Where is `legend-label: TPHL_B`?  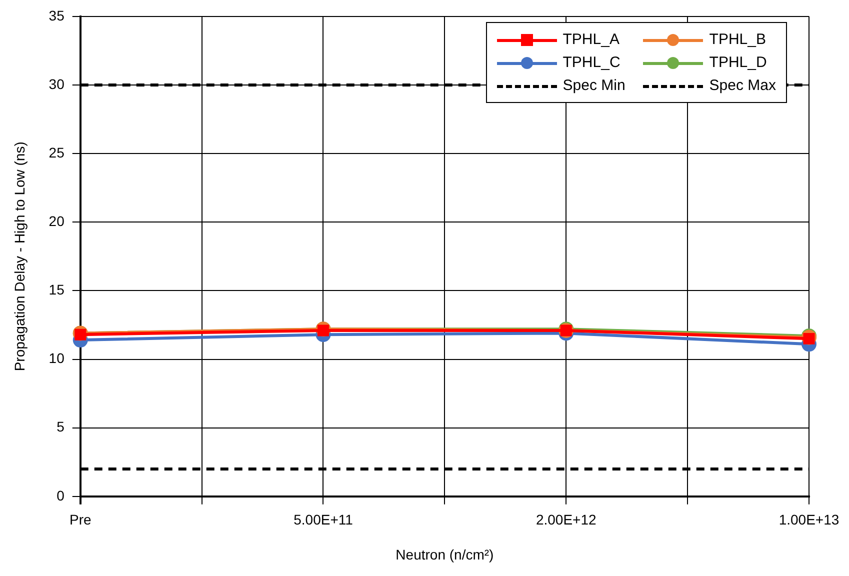
legend-label: TPHL_B is located at coordinates (737, 39).